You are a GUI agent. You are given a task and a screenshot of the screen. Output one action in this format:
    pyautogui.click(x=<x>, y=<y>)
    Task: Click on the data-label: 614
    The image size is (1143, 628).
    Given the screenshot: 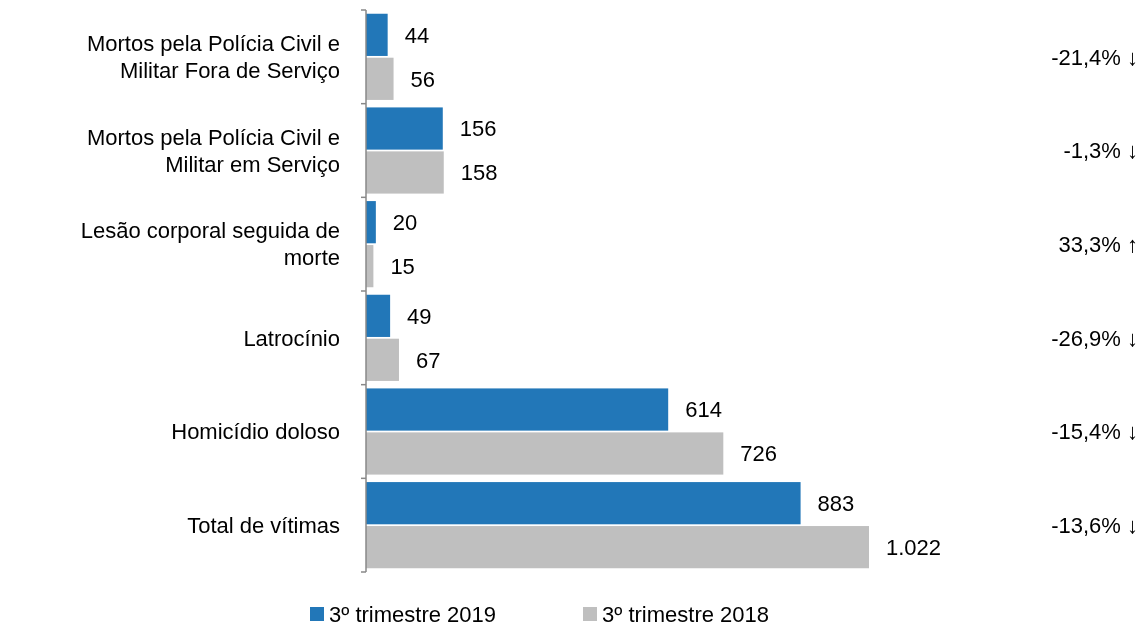 What is the action you would take?
    pyautogui.click(x=703, y=410)
    